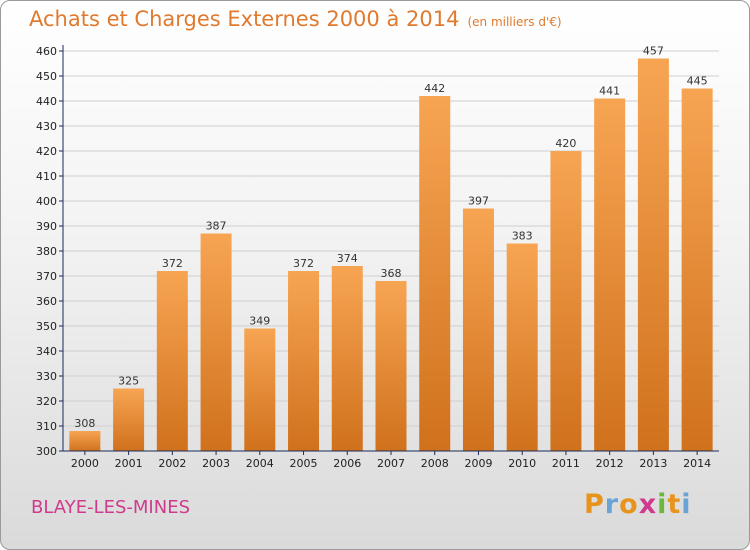  Describe the element at coordinates (46, 276) in the screenshot. I see `y-tick-label: 370` at that location.